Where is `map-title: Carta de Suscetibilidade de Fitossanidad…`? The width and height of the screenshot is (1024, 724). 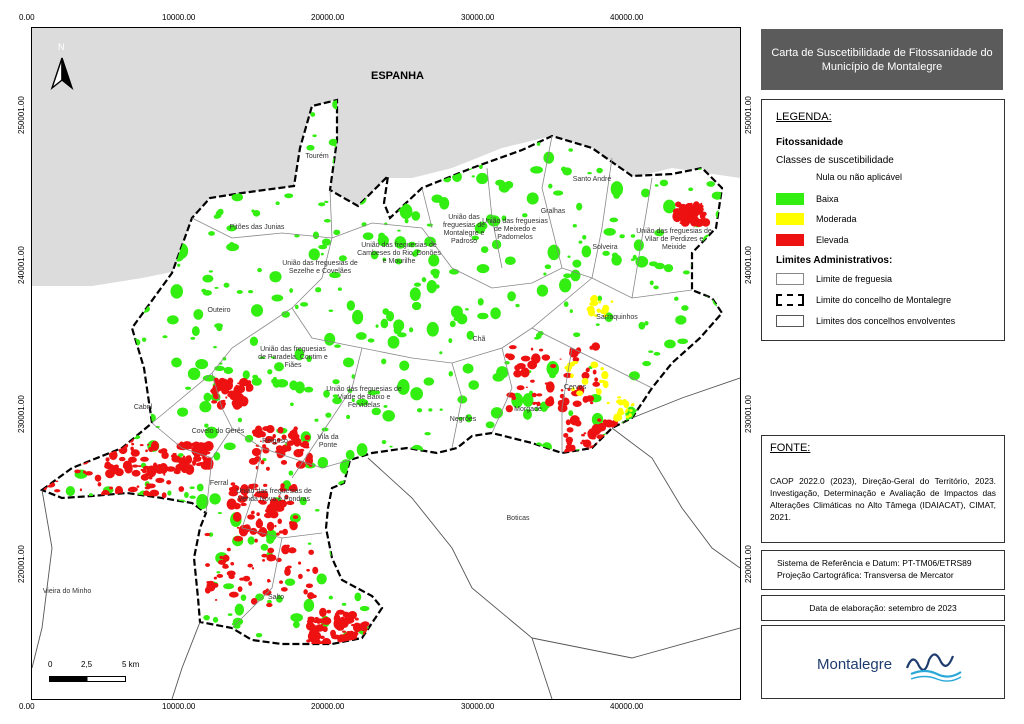 map-title: Carta de Suscetibilidade de Fitossanidad… is located at coordinates (882, 59).